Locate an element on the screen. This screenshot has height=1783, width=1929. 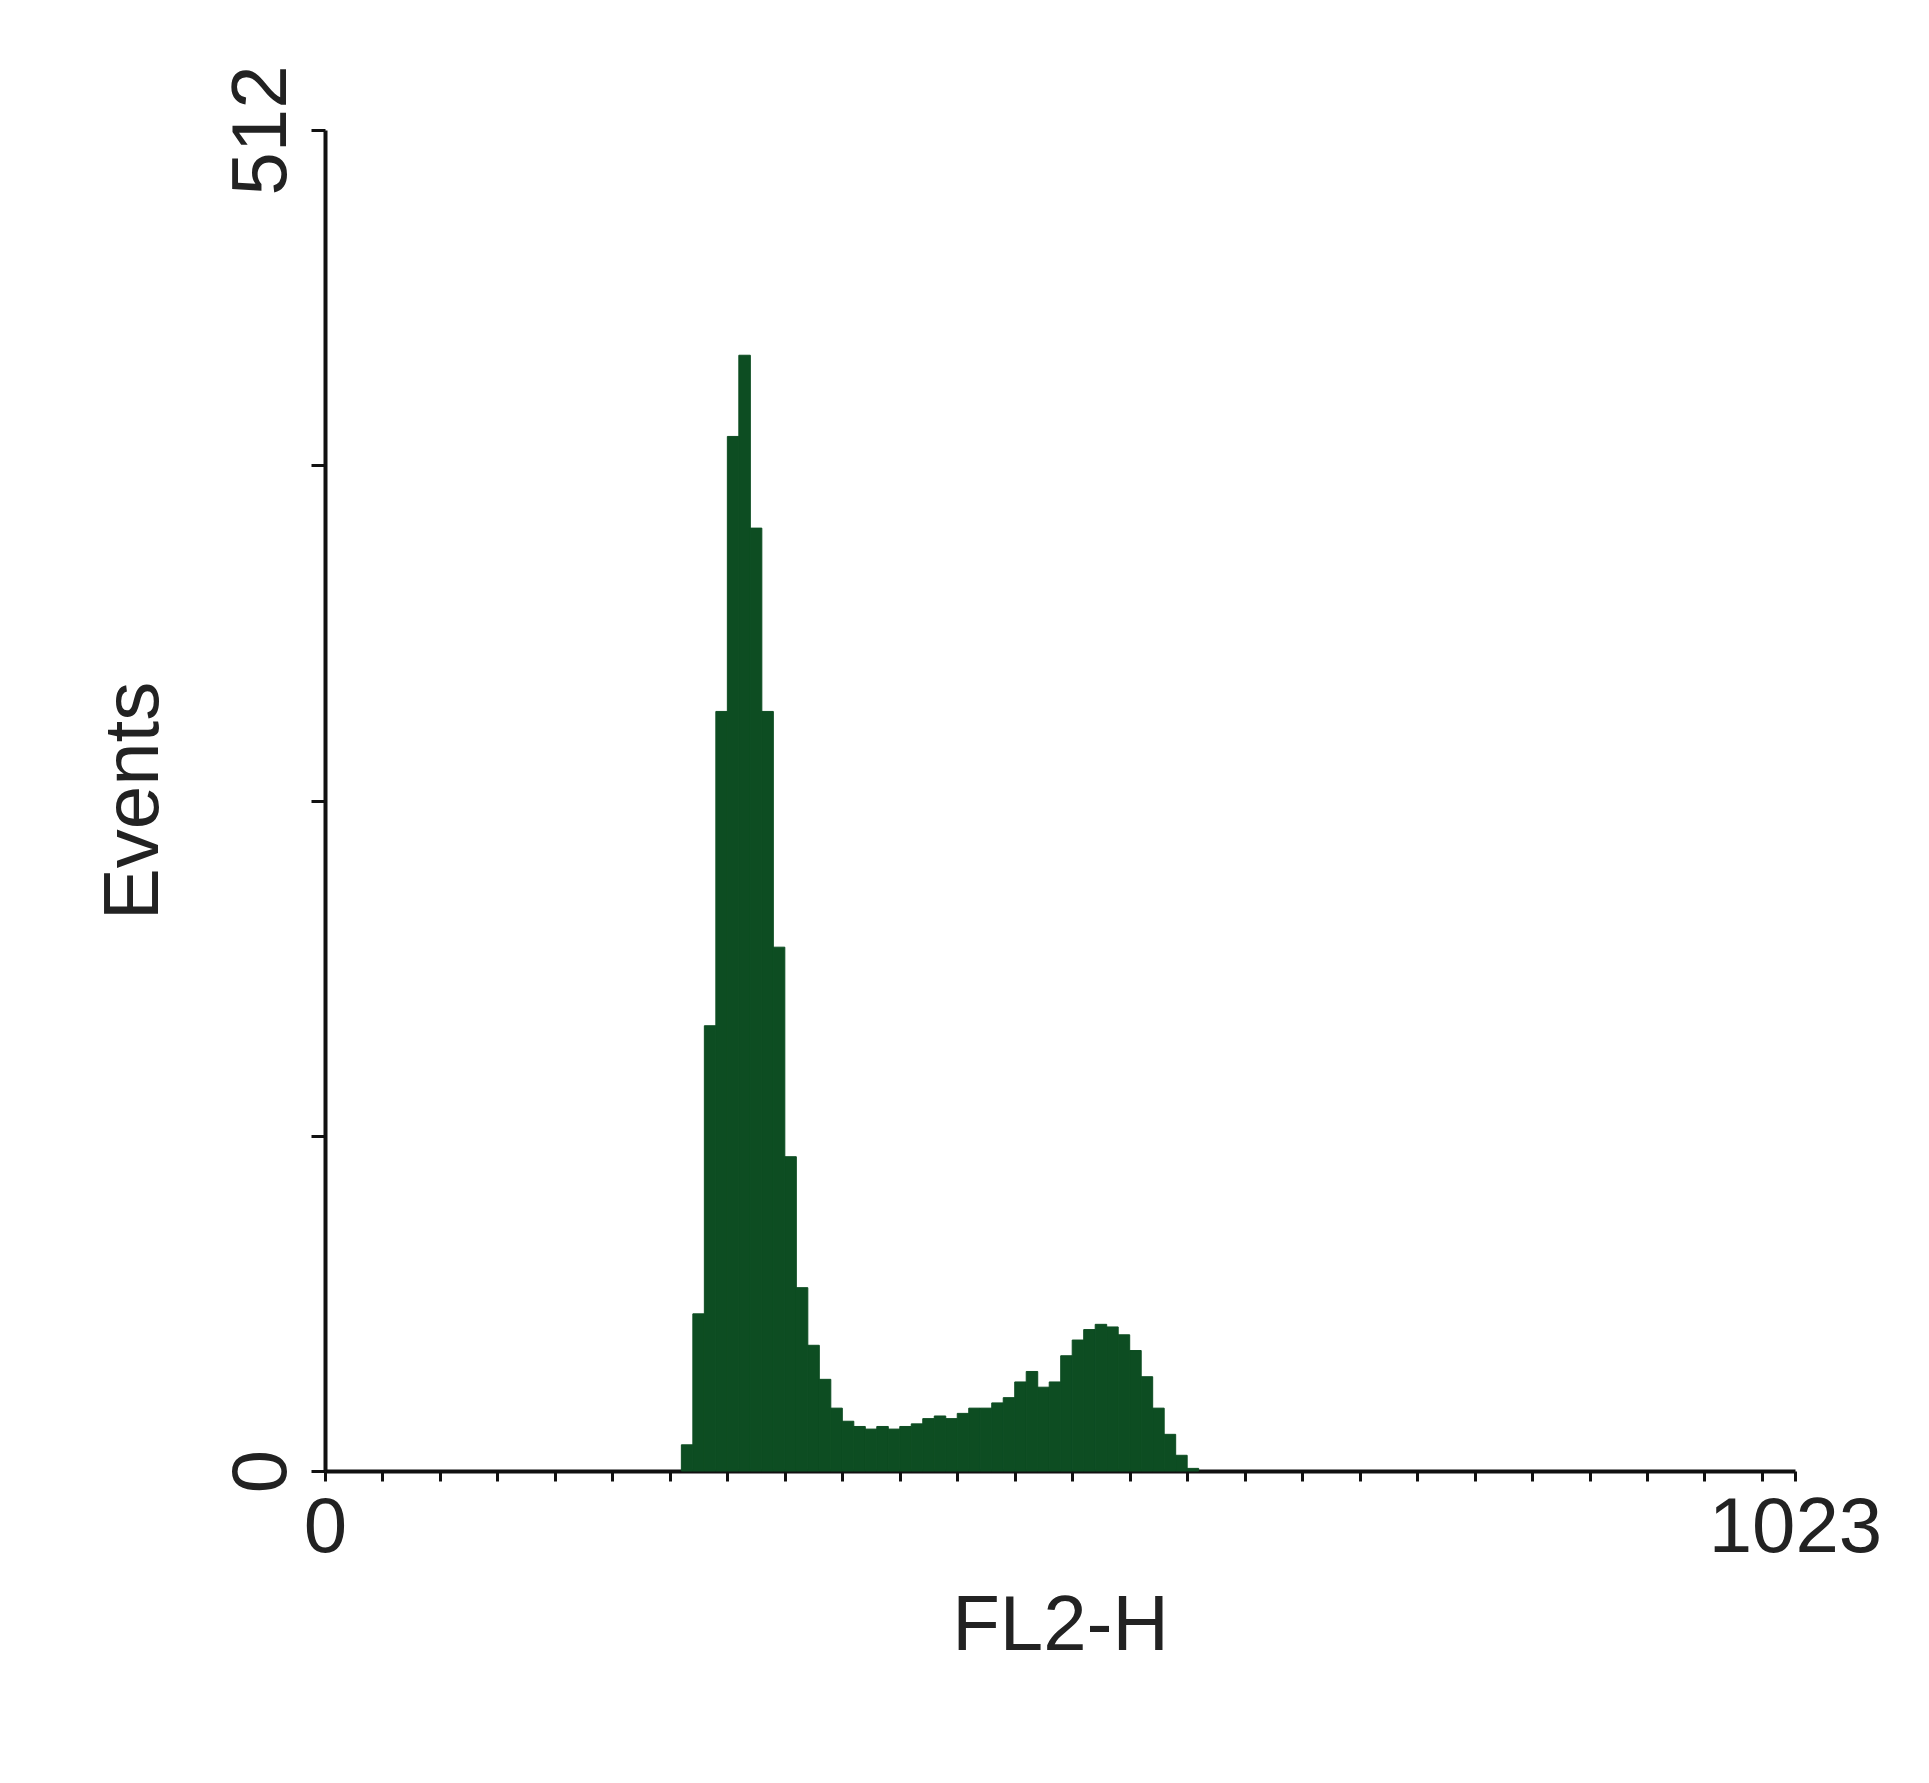
x-tick-label: 1023 is located at coordinates (1795, 1524).